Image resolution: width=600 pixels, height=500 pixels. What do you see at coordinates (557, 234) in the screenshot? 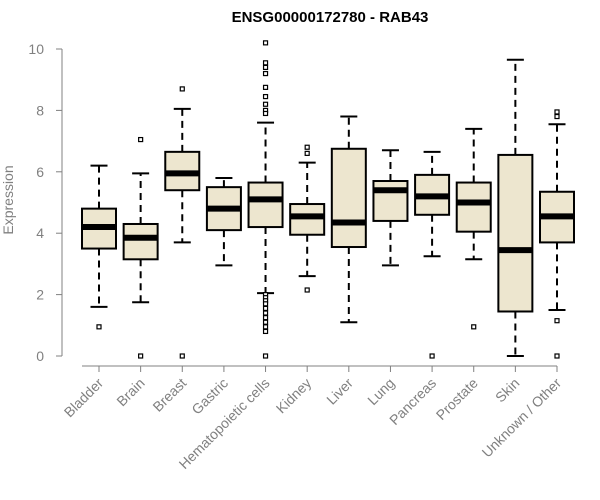
I see `box-unknown-other` at bounding box center [557, 234].